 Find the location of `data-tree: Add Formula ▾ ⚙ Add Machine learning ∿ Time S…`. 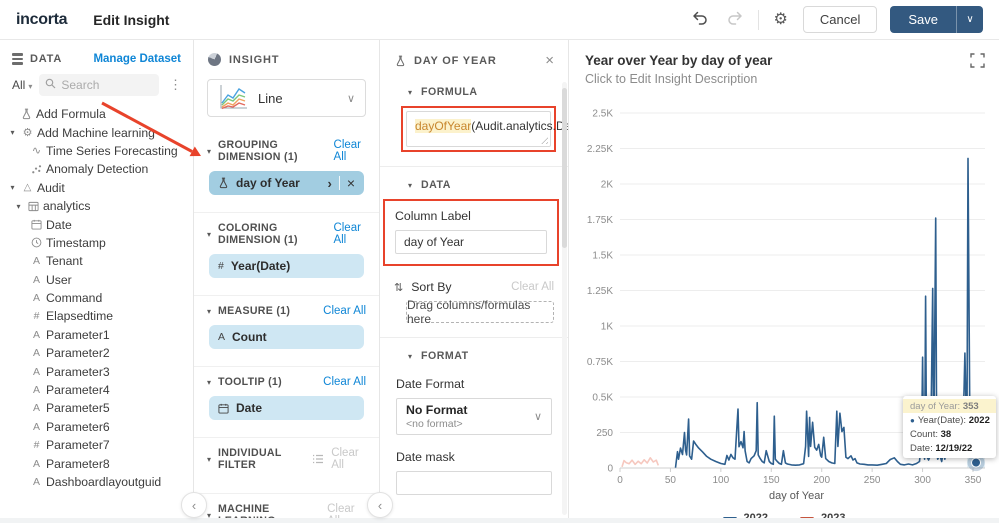

data-tree: Add Formula ▾ ⚙ Add Machine learning ∿ Time S… is located at coordinates (96, 298).